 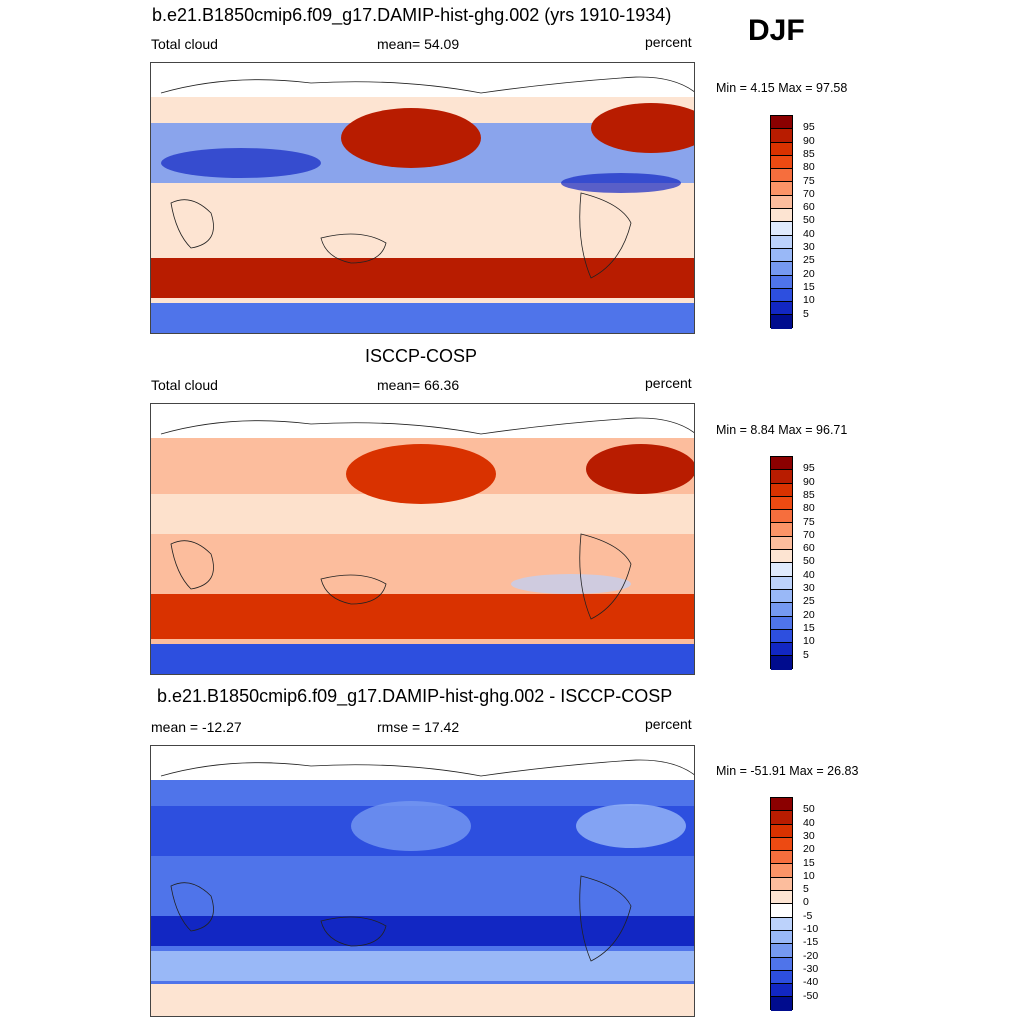 What do you see at coordinates (811, 942) in the screenshot?
I see `colorbar-tick-label: -15` at bounding box center [811, 942].